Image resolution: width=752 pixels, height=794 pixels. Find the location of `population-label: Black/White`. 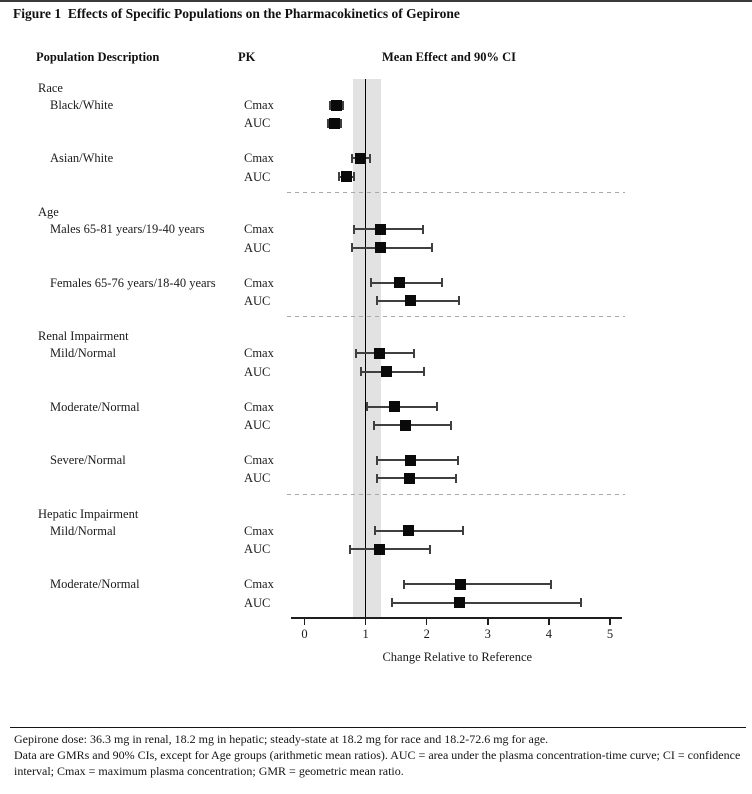

population-label: Black/White is located at coordinates (82, 105).